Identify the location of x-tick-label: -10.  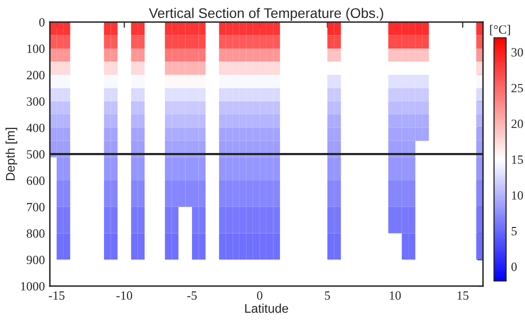
(124, 295).